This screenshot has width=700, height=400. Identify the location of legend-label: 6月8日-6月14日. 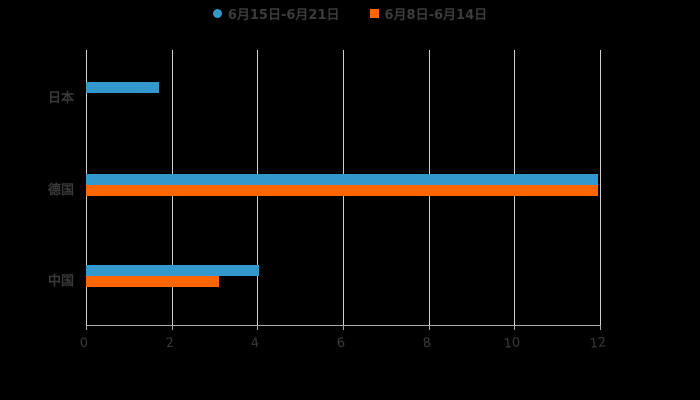
(436, 15).